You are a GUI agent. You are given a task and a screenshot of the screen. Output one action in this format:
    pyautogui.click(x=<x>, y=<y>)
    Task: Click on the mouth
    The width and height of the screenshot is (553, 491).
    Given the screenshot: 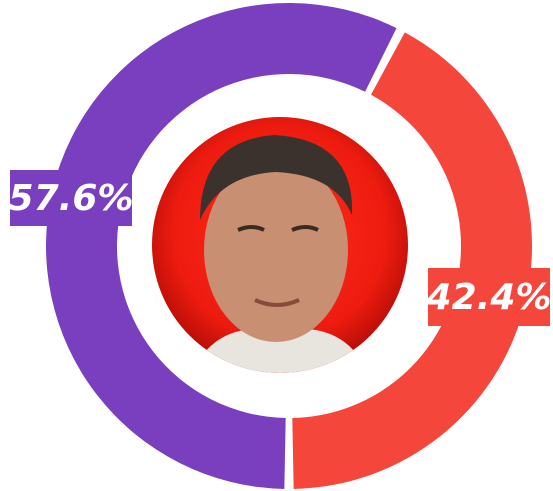 What is the action you would take?
    pyautogui.click(x=277, y=302)
    